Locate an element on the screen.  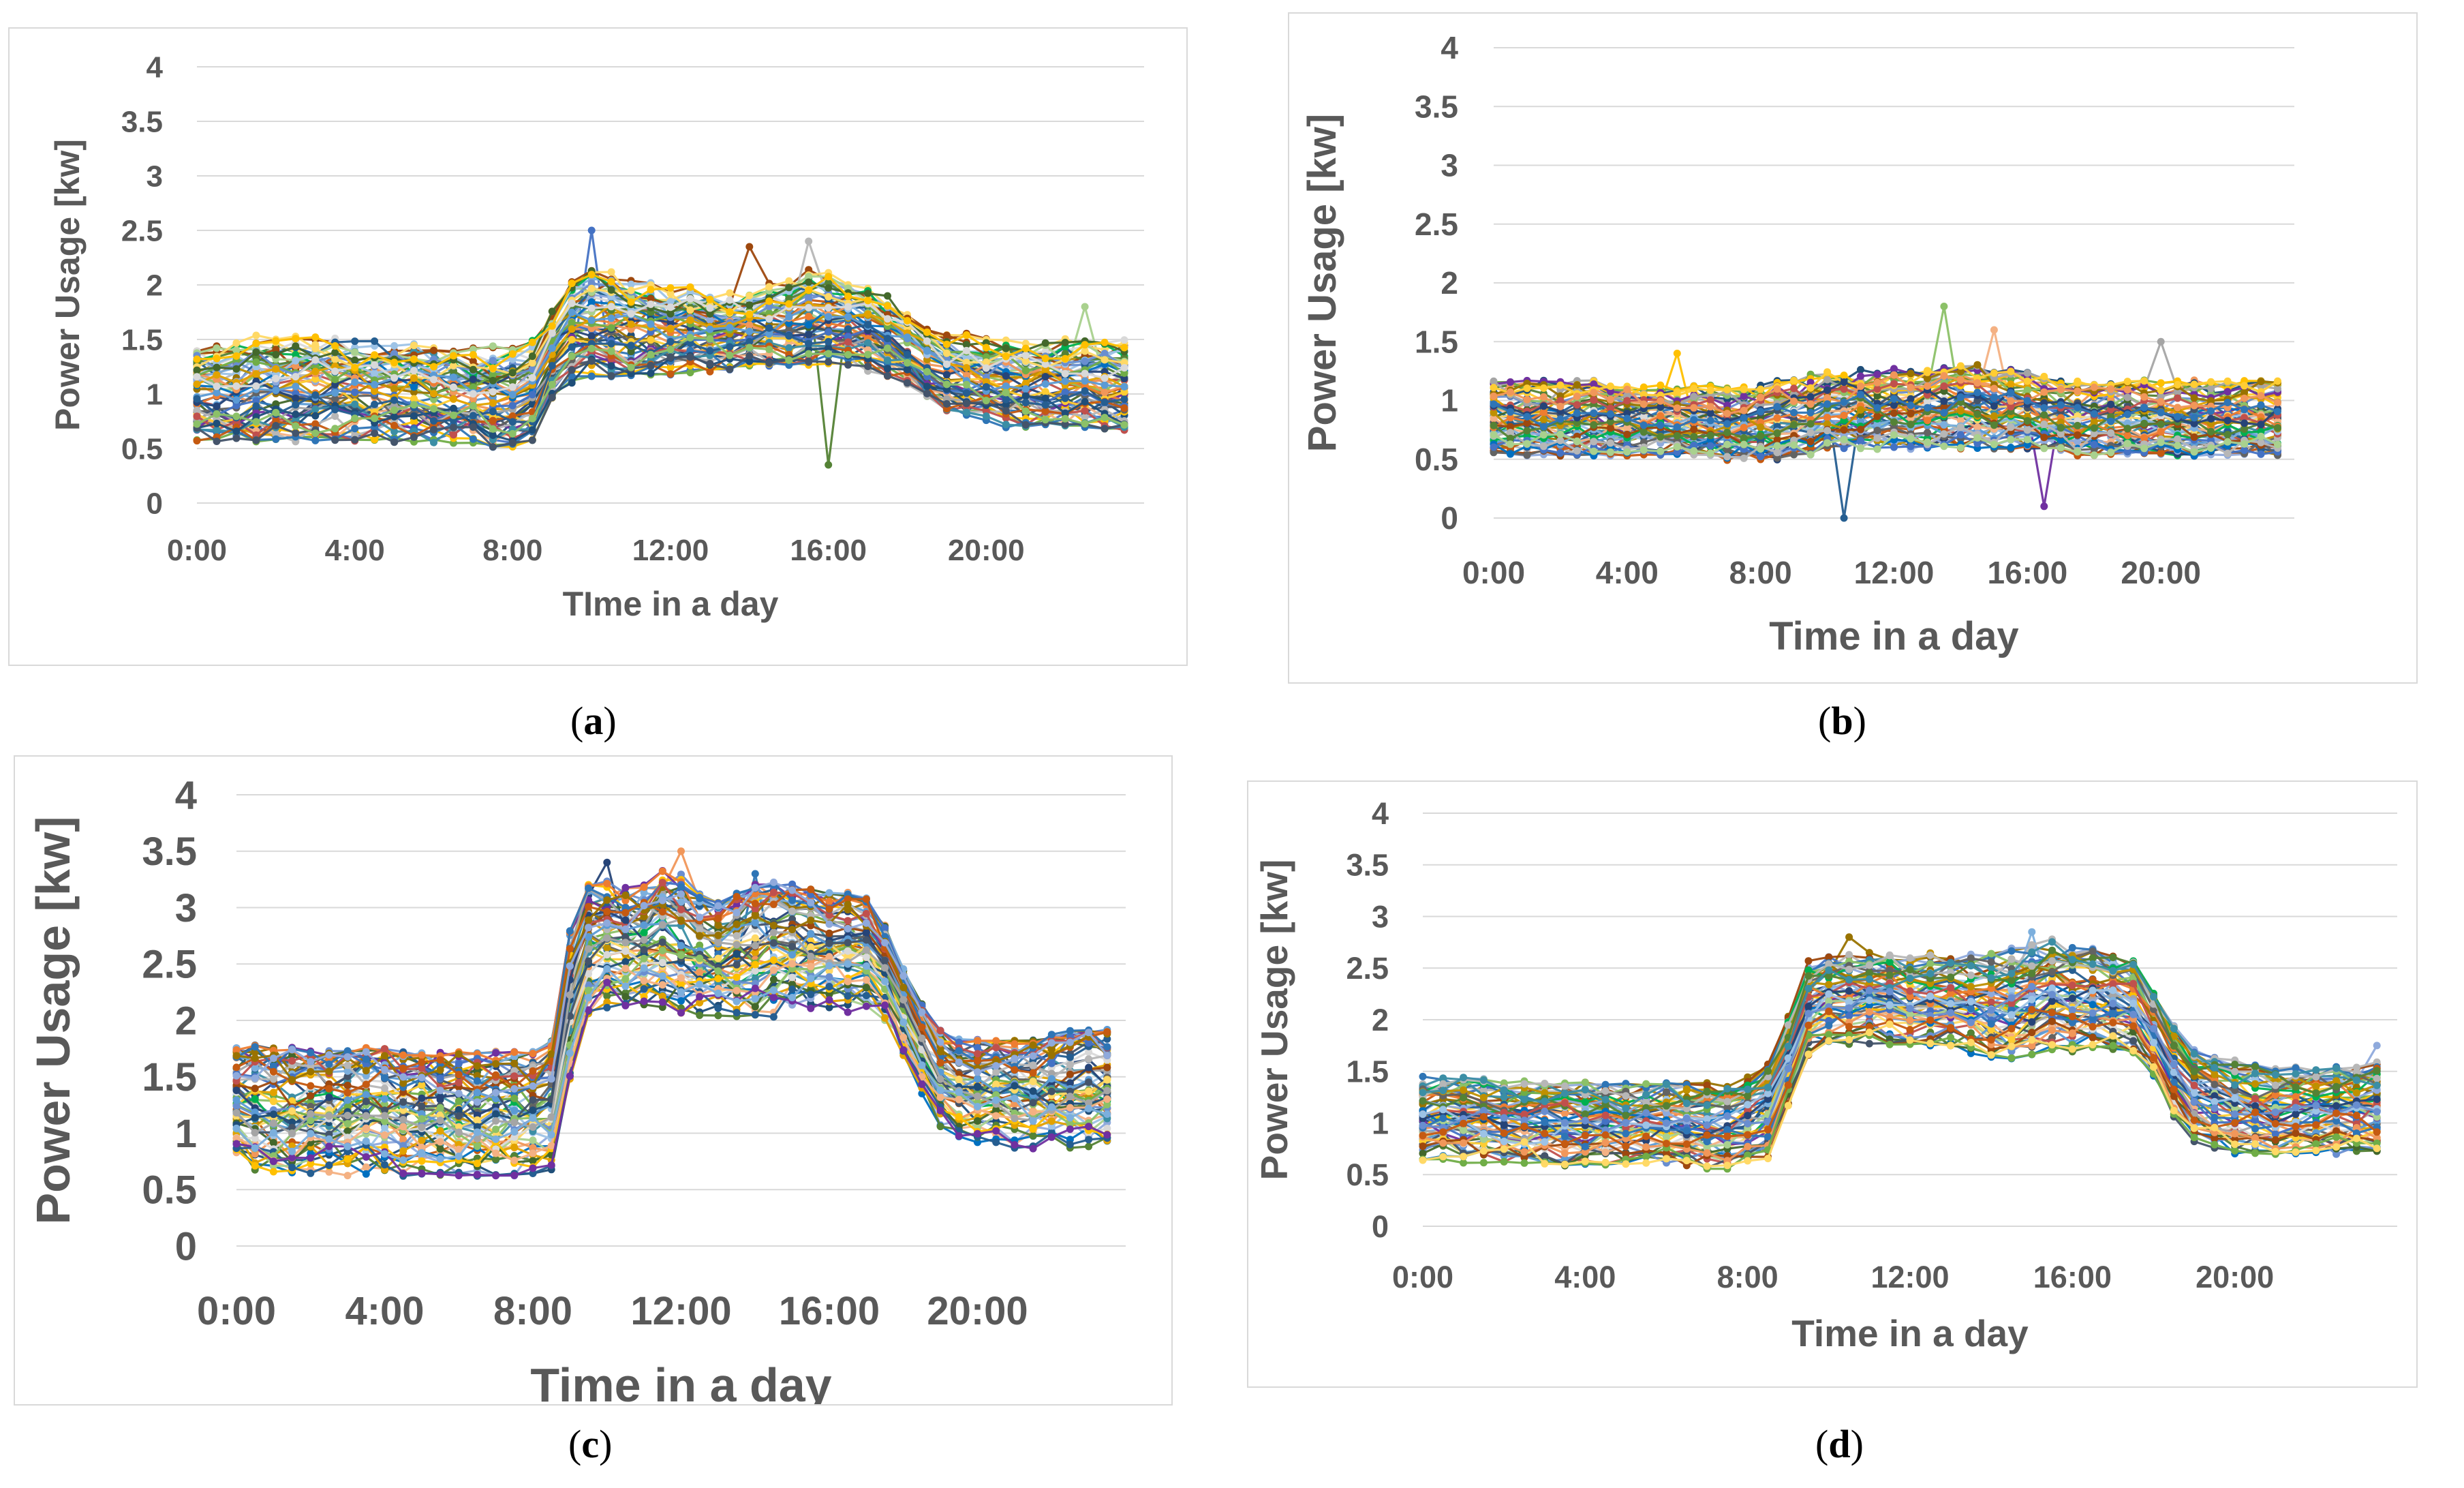
x-tick-label: 8:00 is located at coordinates (1760, 572).